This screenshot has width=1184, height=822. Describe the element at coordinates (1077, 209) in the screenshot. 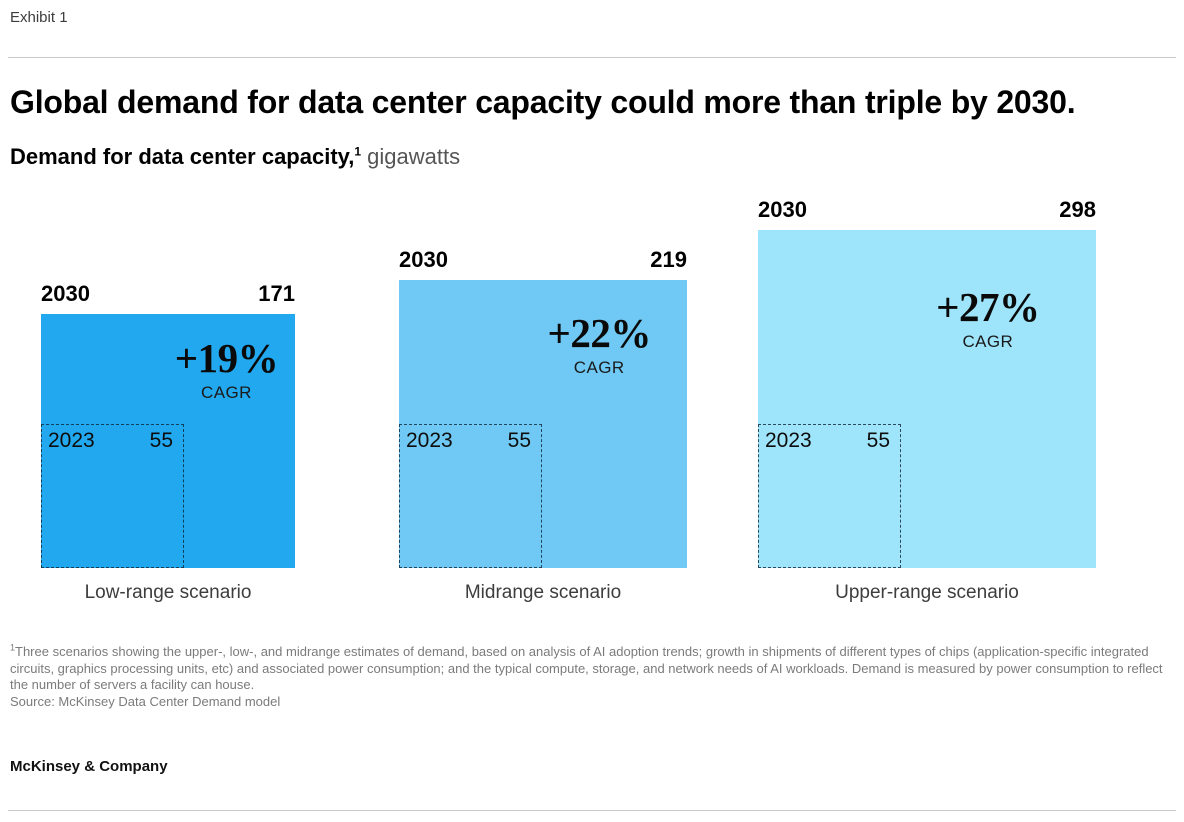

I see `end-value-label: 298` at that location.